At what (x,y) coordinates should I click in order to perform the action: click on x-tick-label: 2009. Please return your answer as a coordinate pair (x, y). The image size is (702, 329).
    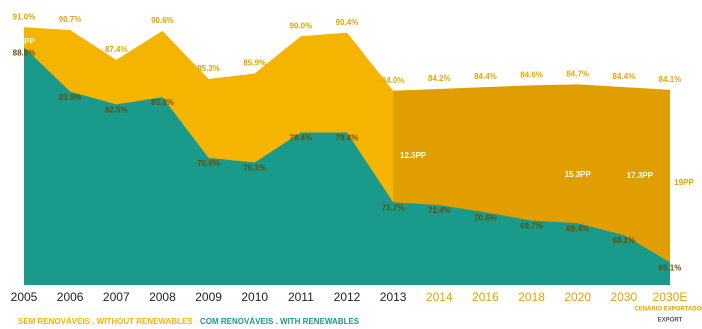
    Looking at the image, I should click on (208, 297).